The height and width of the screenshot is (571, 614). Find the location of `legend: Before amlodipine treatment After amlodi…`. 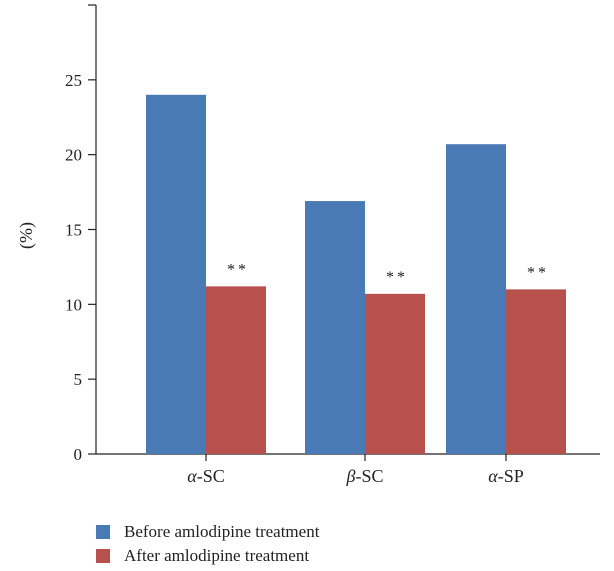

legend: Before amlodipine treatment After amlodi… is located at coordinates (207, 544).